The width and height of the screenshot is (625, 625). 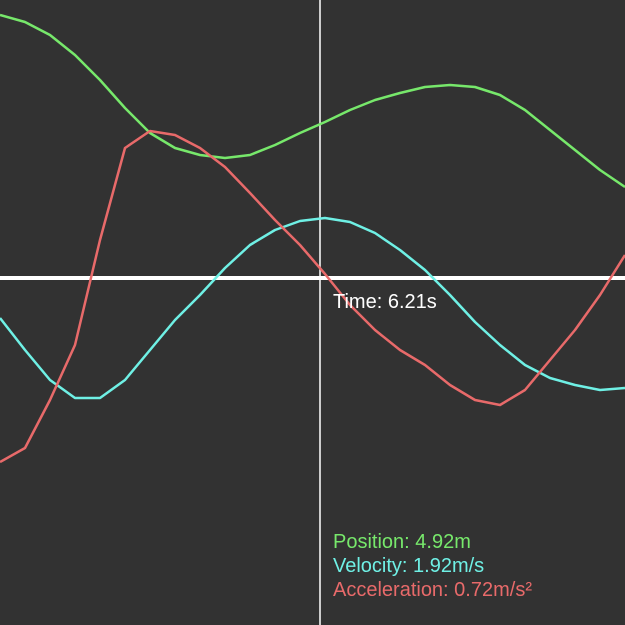 What do you see at coordinates (385, 302) in the screenshot?
I see `time-label: Time: 6.21s` at bounding box center [385, 302].